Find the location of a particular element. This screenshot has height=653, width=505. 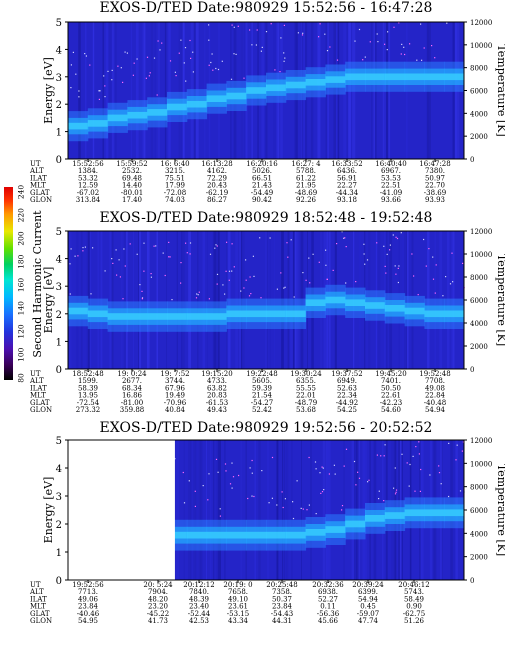

orbit-cell: 93.93 is located at coordinates (435, 200).